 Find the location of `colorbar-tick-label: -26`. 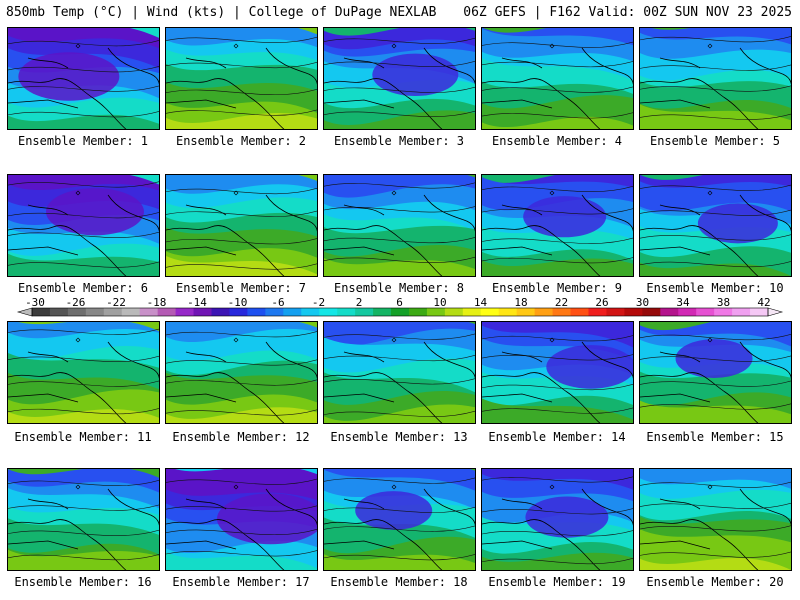

colorbar-tick-label: -26 is located at coordinates (76, 302).